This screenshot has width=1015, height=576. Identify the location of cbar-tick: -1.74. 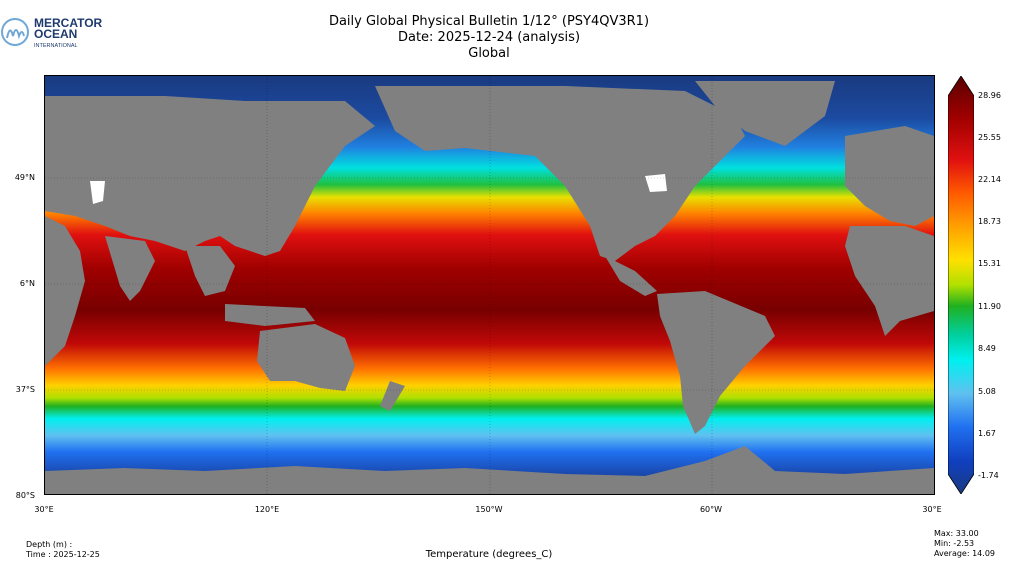
(988, 475).